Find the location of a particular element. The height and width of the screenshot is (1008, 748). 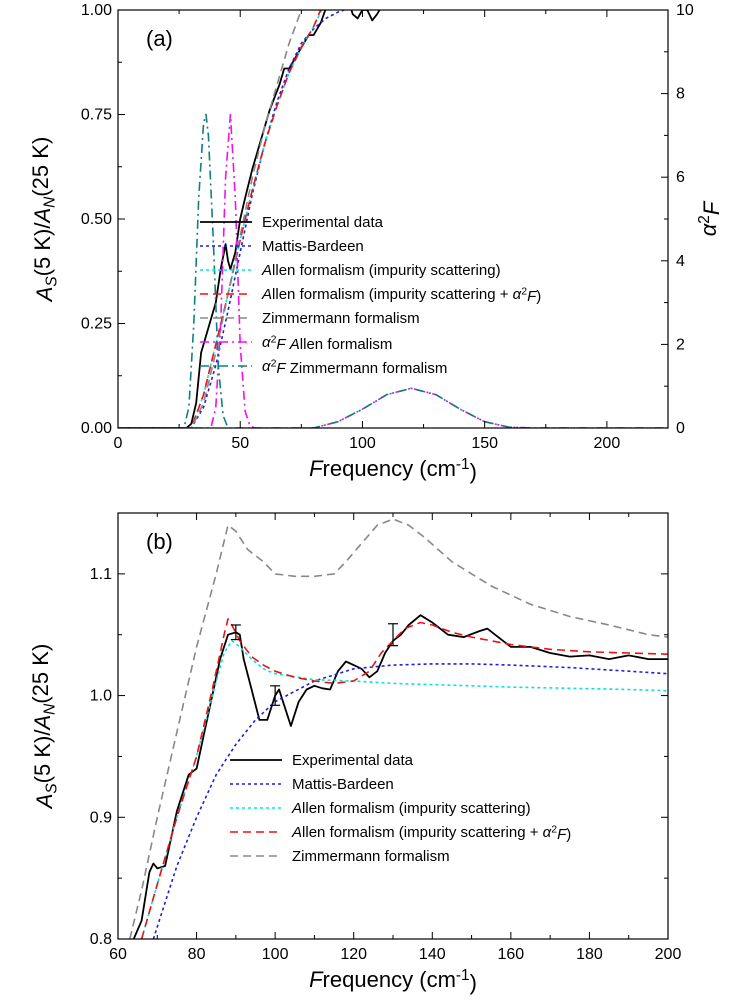

x-tick-label: 50 is located at coordinates (240, 443).